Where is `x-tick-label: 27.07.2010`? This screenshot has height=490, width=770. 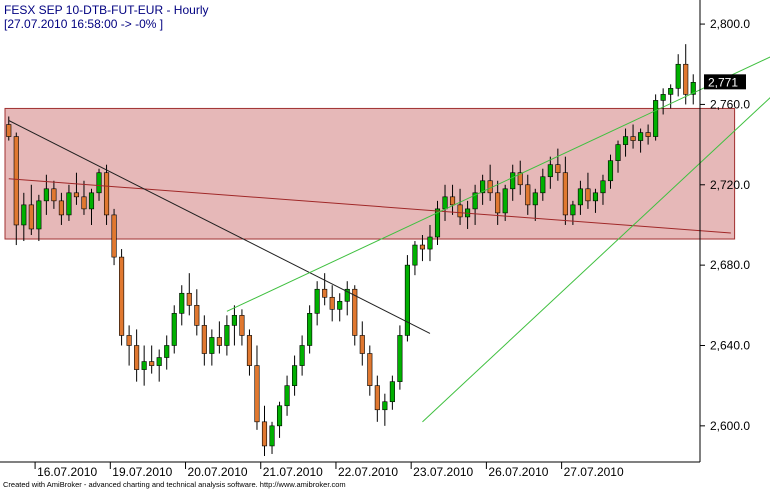
x-tick-label: 27.07.2010 is located at coordinates (594, 472).